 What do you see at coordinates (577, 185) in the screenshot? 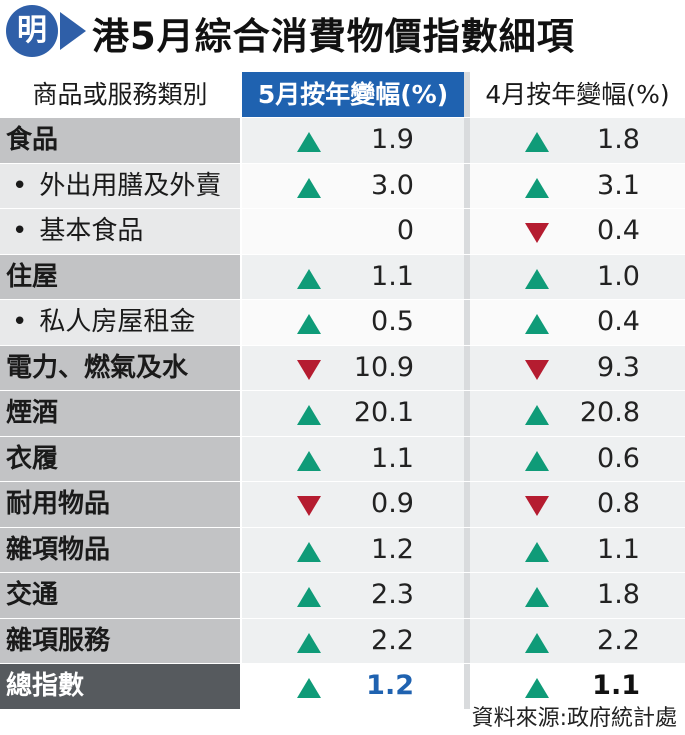
I see `cell-april: 3.1` at bounding box center [577, 185].